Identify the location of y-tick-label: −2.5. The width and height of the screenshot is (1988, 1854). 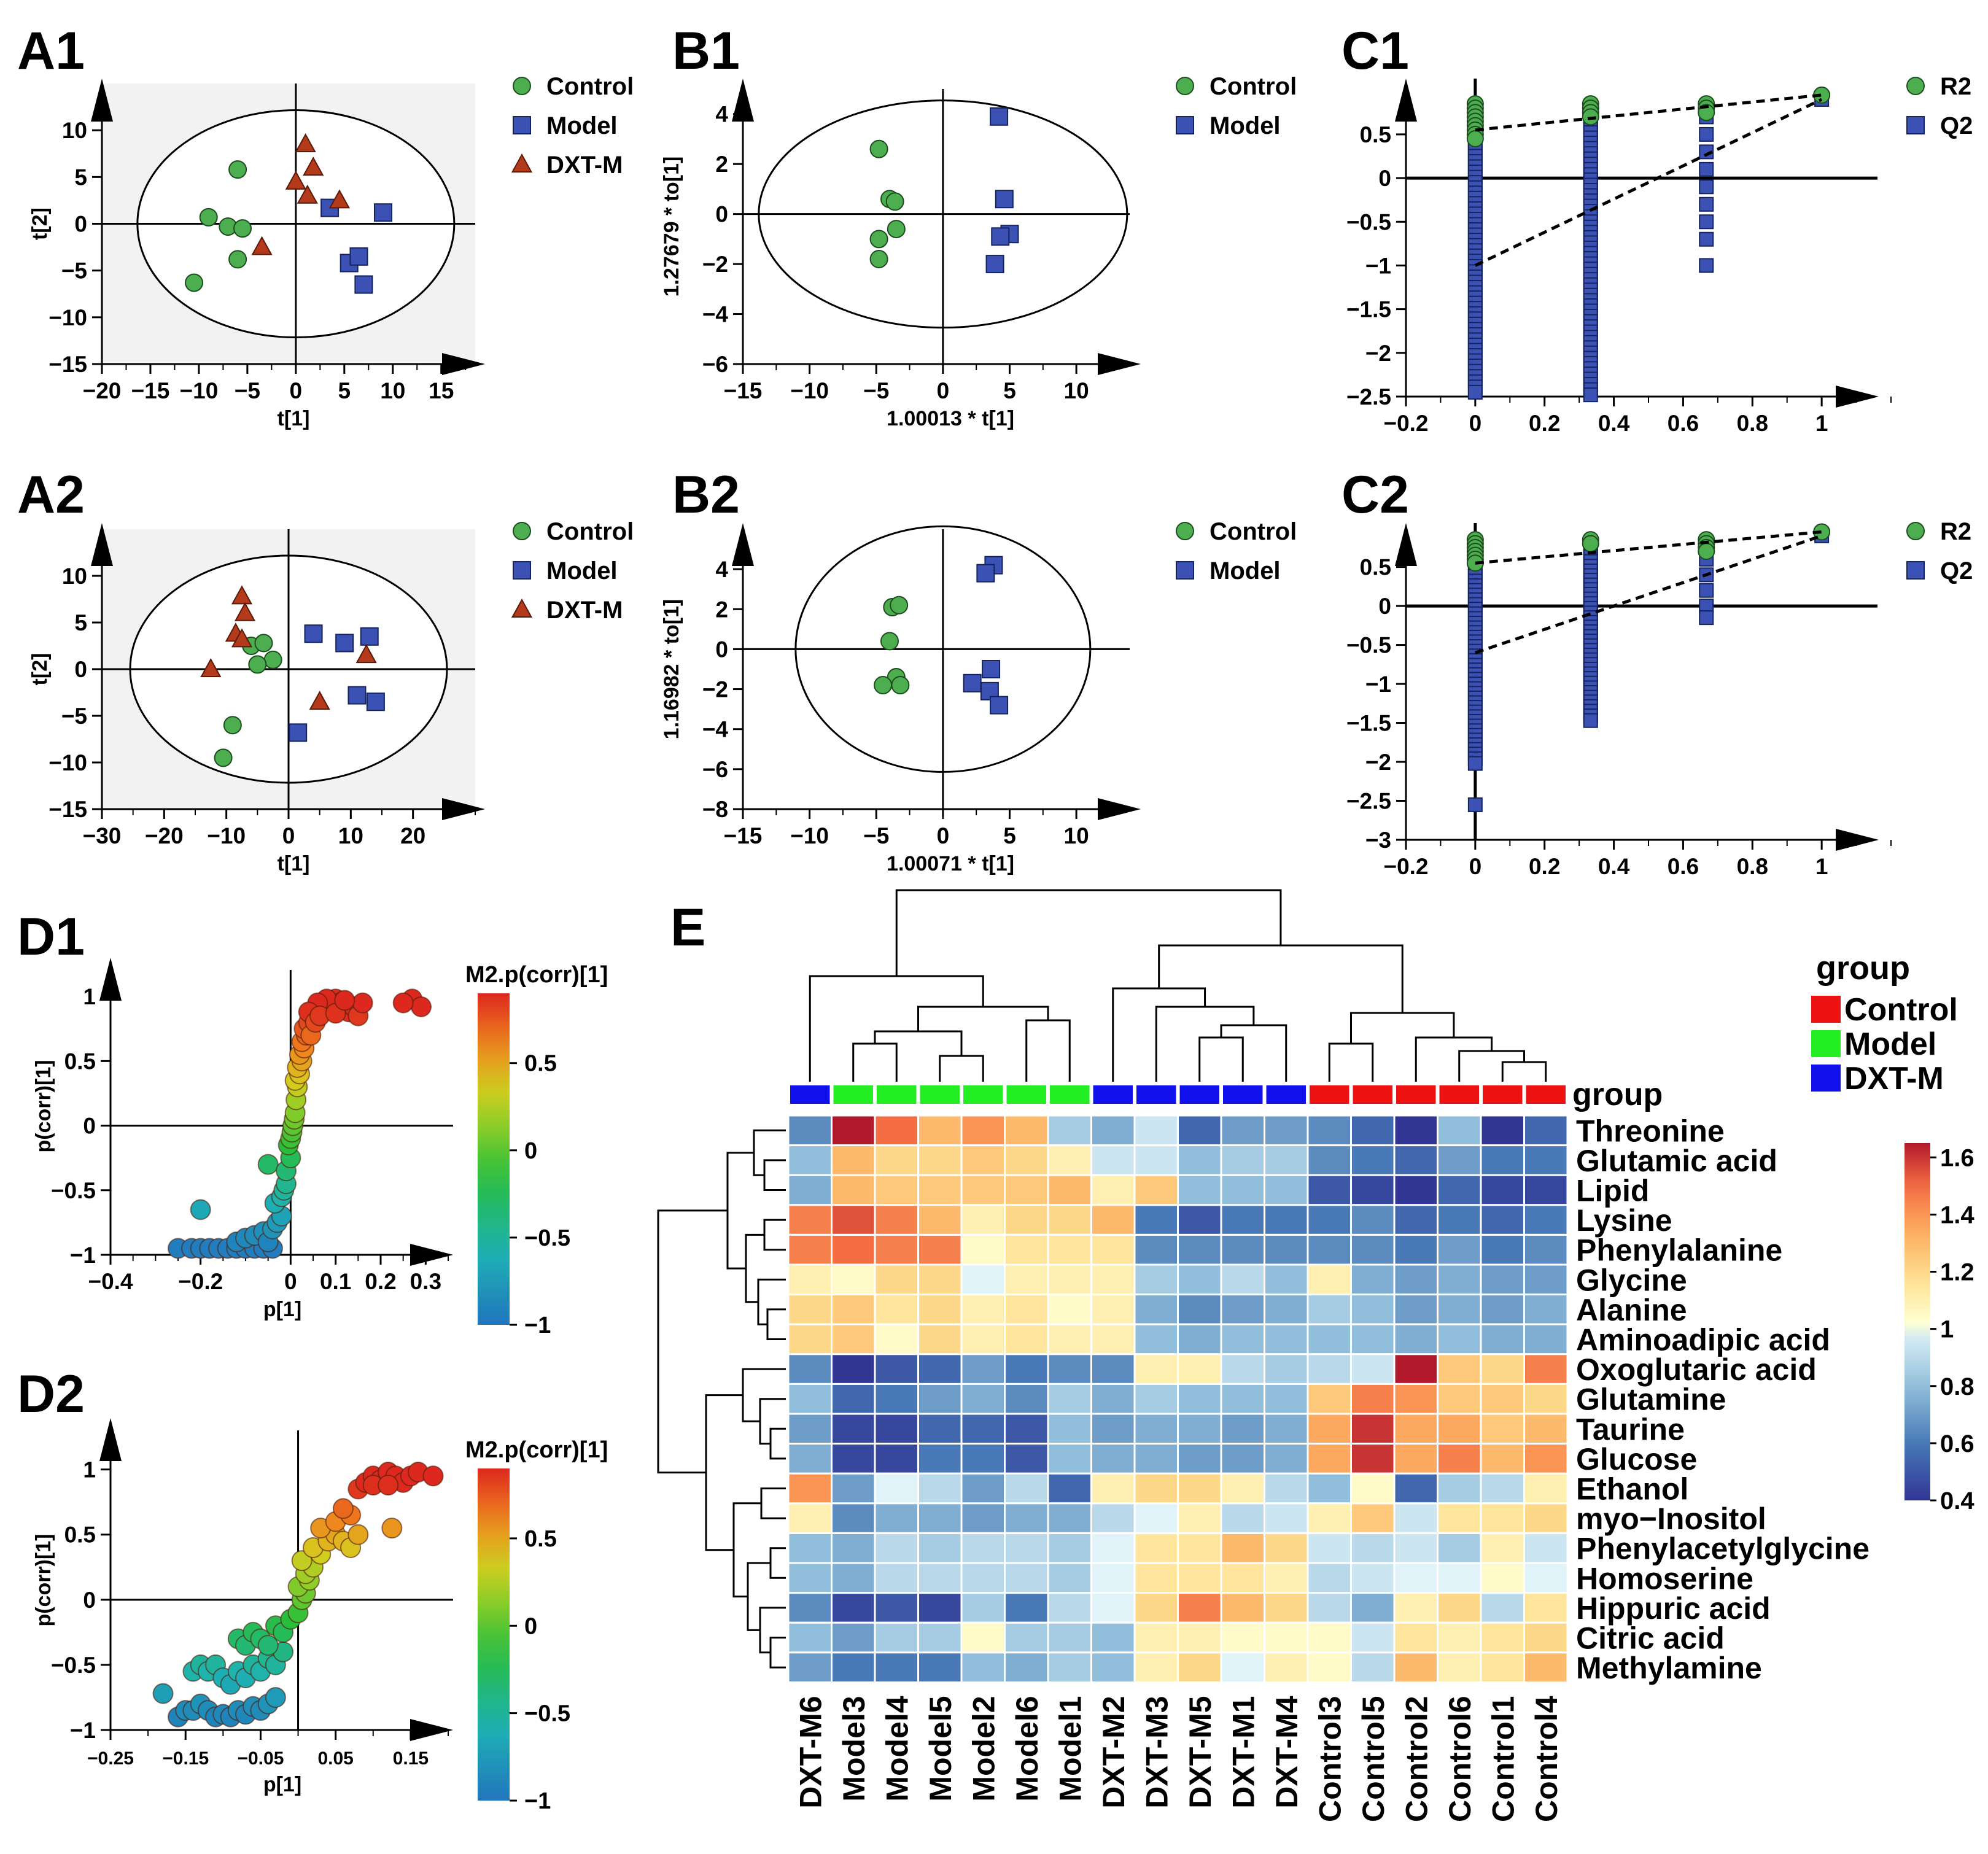
(1368, 801).